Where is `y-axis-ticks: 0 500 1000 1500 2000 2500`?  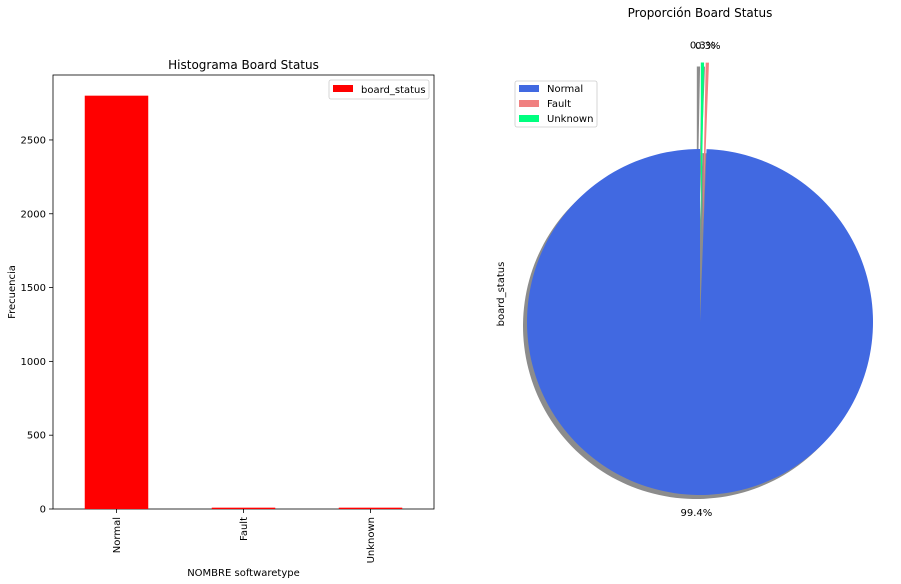
y-axis-ticks: 0 500 1000 1500 2000 2500 is located at coordinates (37, 325).